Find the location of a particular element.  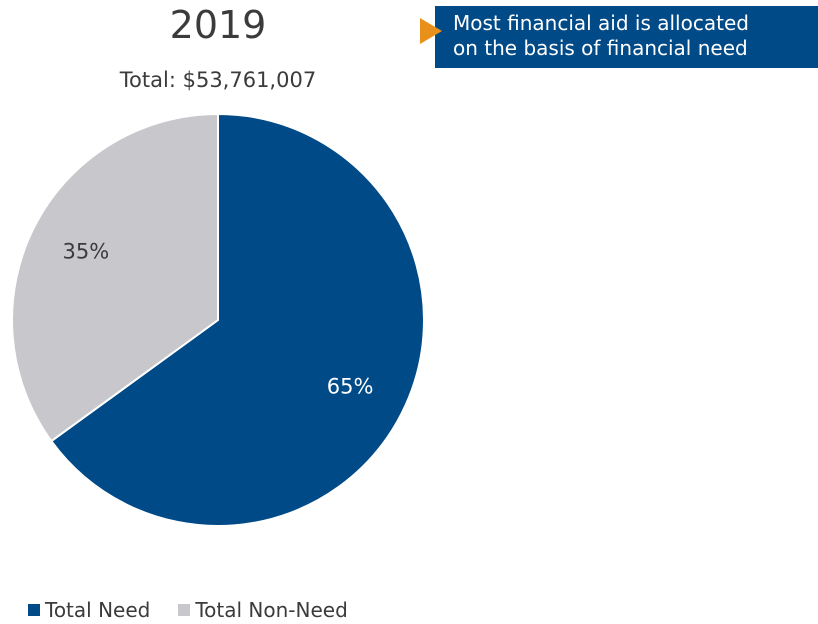

legend-item-total-need: Total Need is located at coordinates (89, 610).